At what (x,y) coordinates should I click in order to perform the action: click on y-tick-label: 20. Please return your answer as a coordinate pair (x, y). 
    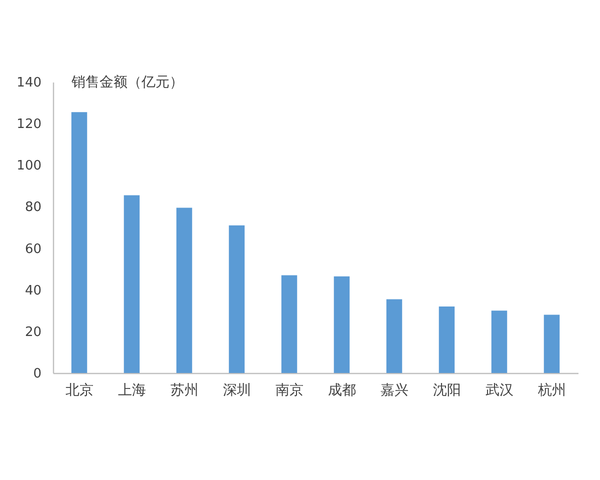
    Looking at the image, I should click on (33, 332).